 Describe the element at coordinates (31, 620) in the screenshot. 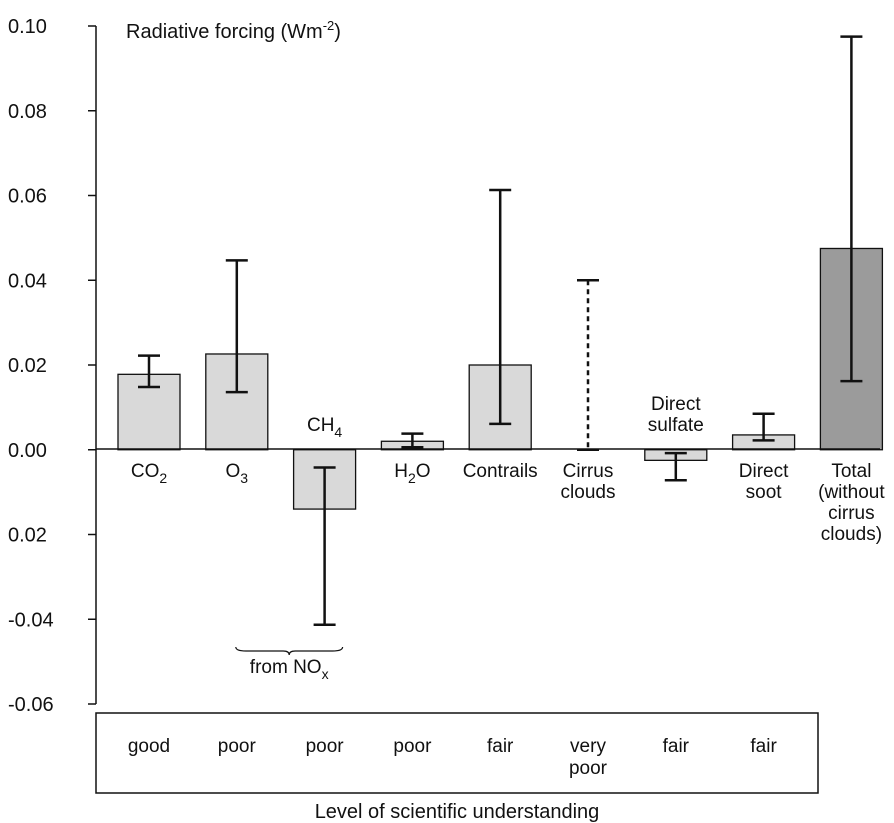

I see `y-tick-label: -0.04` at that location.